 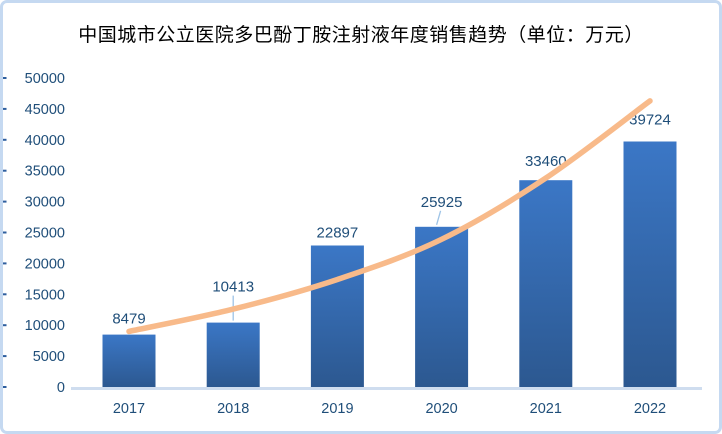 What do you see at coordinates (129, 409) in the screenshot?
I see `x-tick-label: 2017` at bounding box center [129, 409].